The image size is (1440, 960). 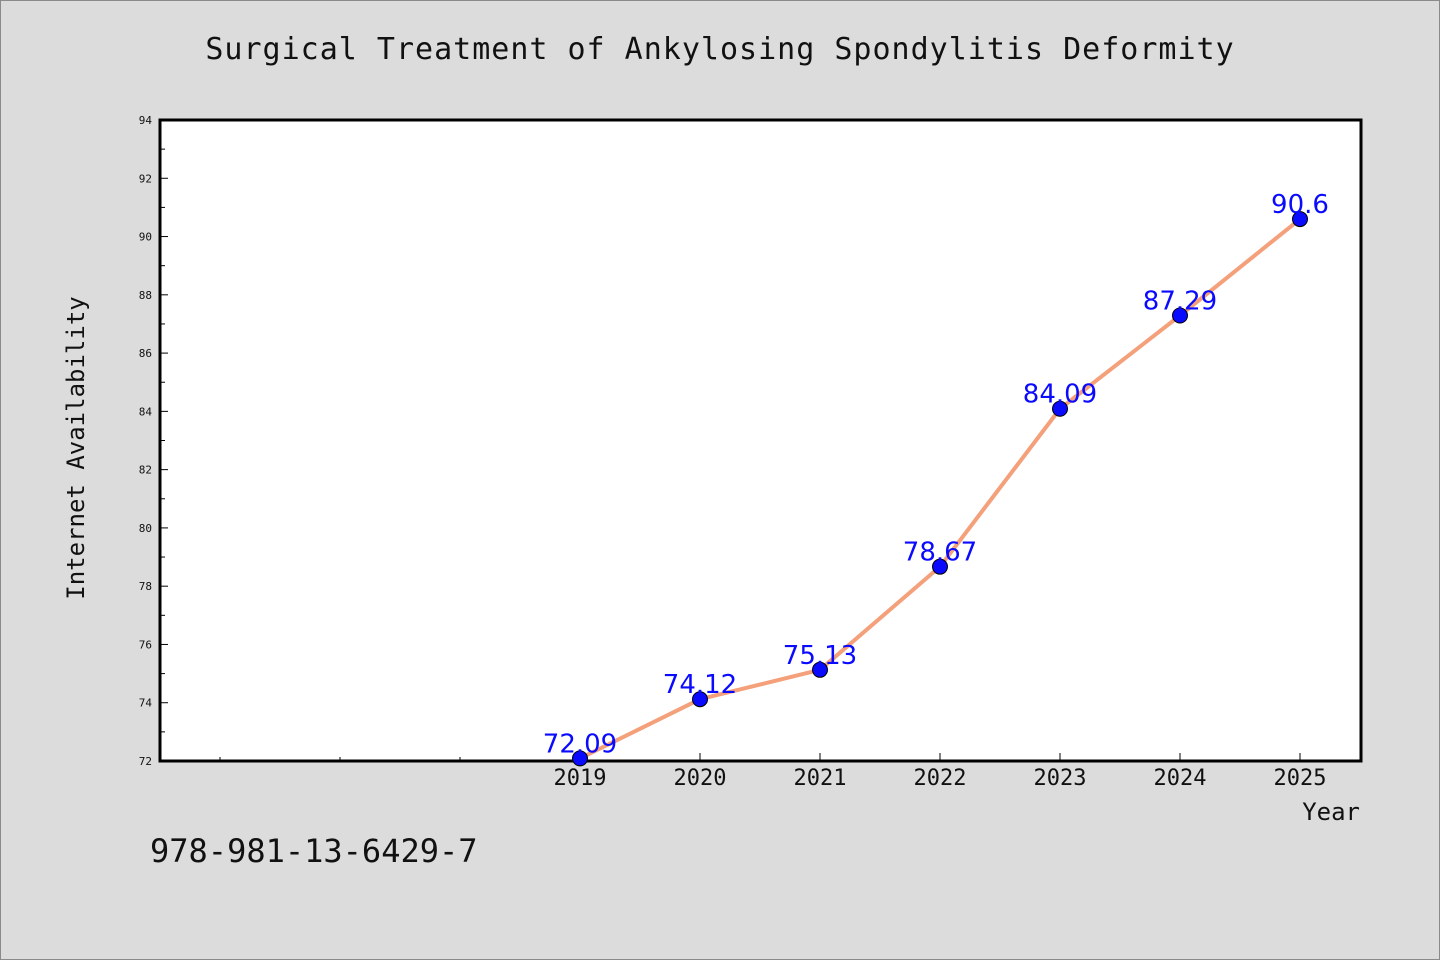 What do you see at coordinates (1331, 812) in the screenshot?
I see `x-axis-label: Year` at bounding box center [1331, 812].